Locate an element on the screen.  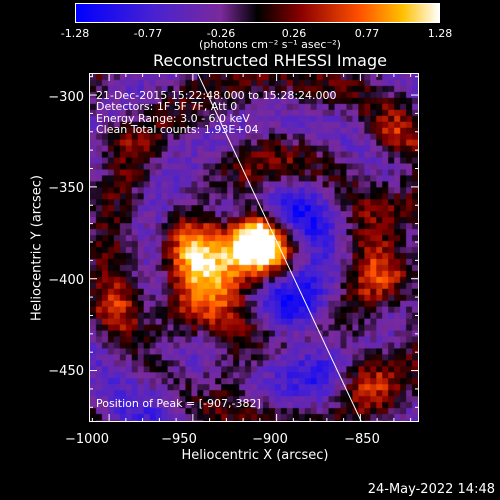
x-axis-label: Heliocentric X (arcsec) is located at coordinates (255, 455).